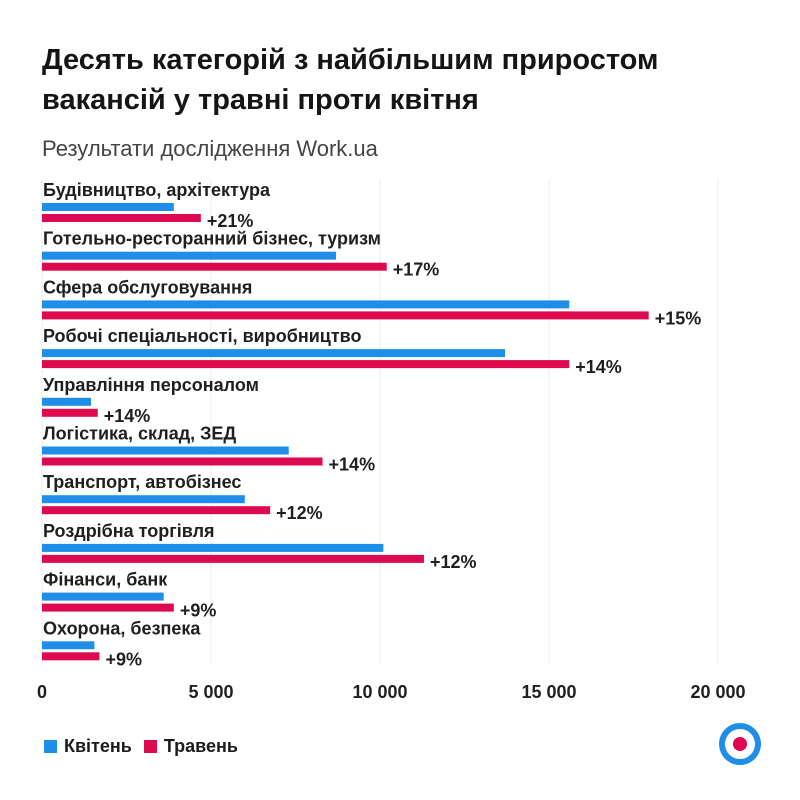 The width and height of the screenshot is (800, 800). What do you see at coordinates (98, 746) in the screenshot?
I see `legend-label-april: Квітень` at bounding box center [98, 746].